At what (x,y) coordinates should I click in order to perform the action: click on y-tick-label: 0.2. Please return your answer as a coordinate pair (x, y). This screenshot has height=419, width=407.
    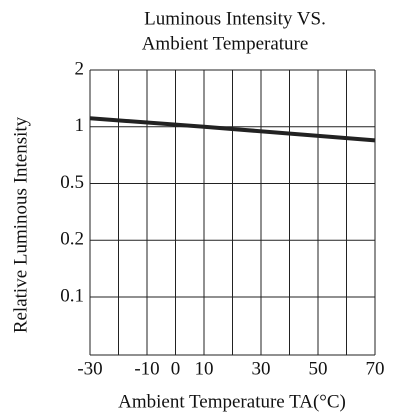
    Looking at the image, I should click on (72, 239).